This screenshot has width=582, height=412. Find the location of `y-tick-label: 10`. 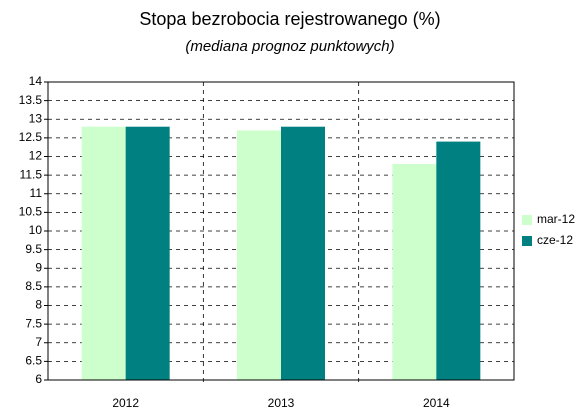

y-tick-label: 10 is located at coordinates (36, 230).